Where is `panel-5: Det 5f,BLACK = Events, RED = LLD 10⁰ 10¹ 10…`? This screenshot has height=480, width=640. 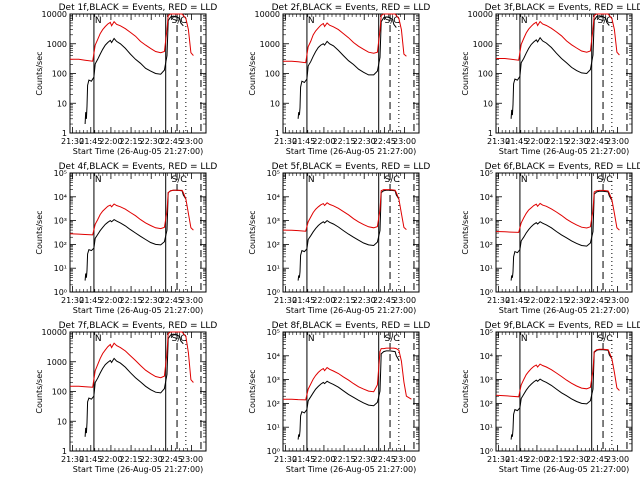 panel-5: Det 5f,BLACK = Events, RED = LLD 10⁰ 10¹ 10… is located at coordinates (339, 238).